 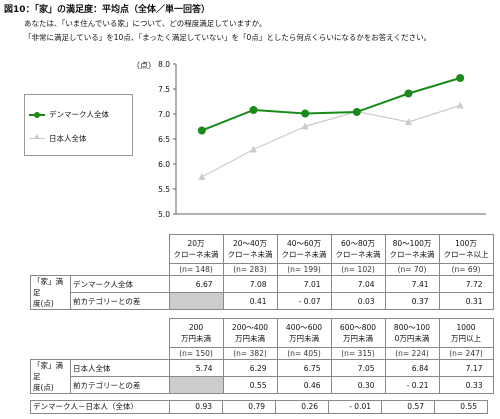 I want to click on y-tick-label: 5.0, so click(x=164, y=214).